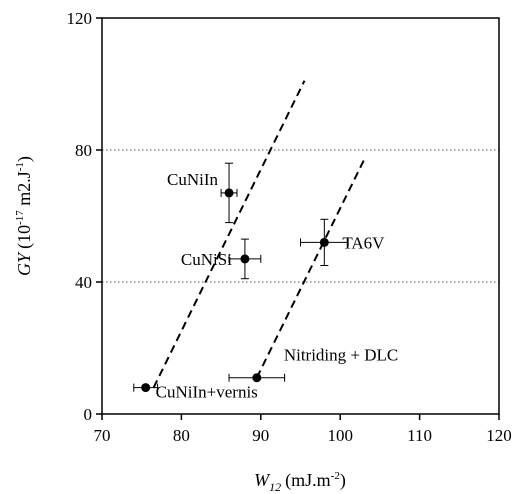 The height and width of the screenshot is (494, 523). What do you see at coordinates (24, 190) in the screenshot?
I see `y-axis-unit-mid: m2.J` at bounding box center [24, 190].